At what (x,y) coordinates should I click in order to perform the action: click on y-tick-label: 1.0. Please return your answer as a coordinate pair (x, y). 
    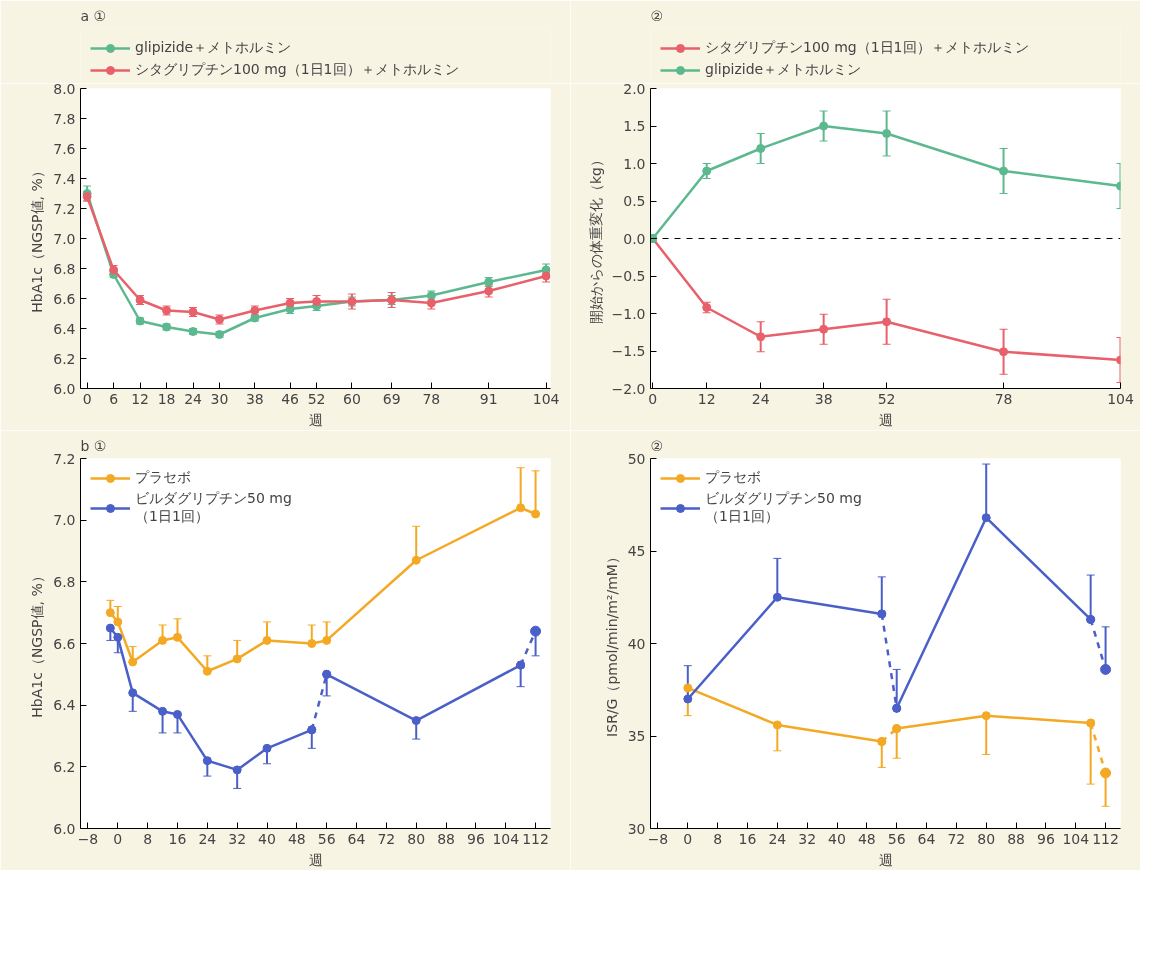
    Looking at the image, I should click on (634, 163).